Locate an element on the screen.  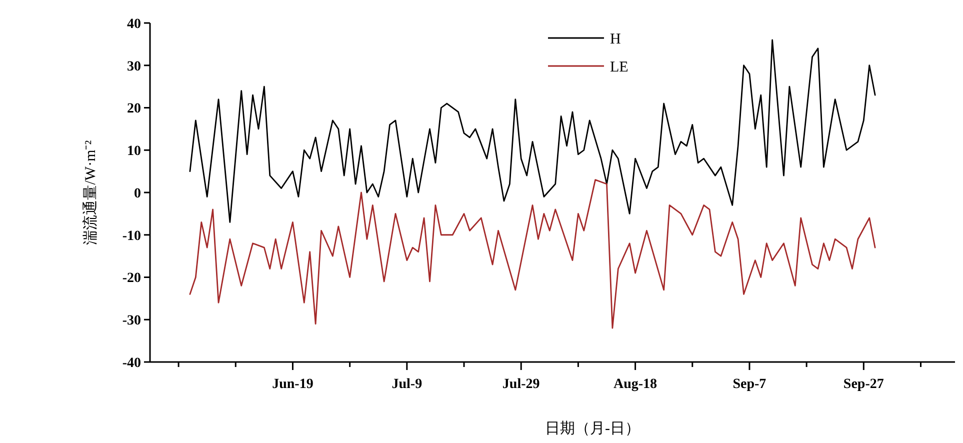
y-tick-label: 20 is located at coordinates (134, 109).